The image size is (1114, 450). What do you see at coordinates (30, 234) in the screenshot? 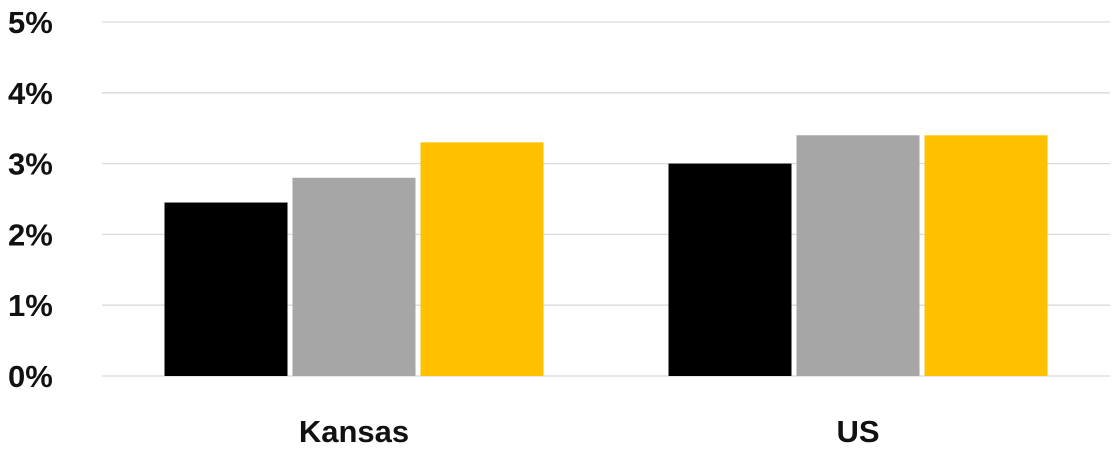
I see `y-tick-label: 2%` at bounding box center [30, 234].